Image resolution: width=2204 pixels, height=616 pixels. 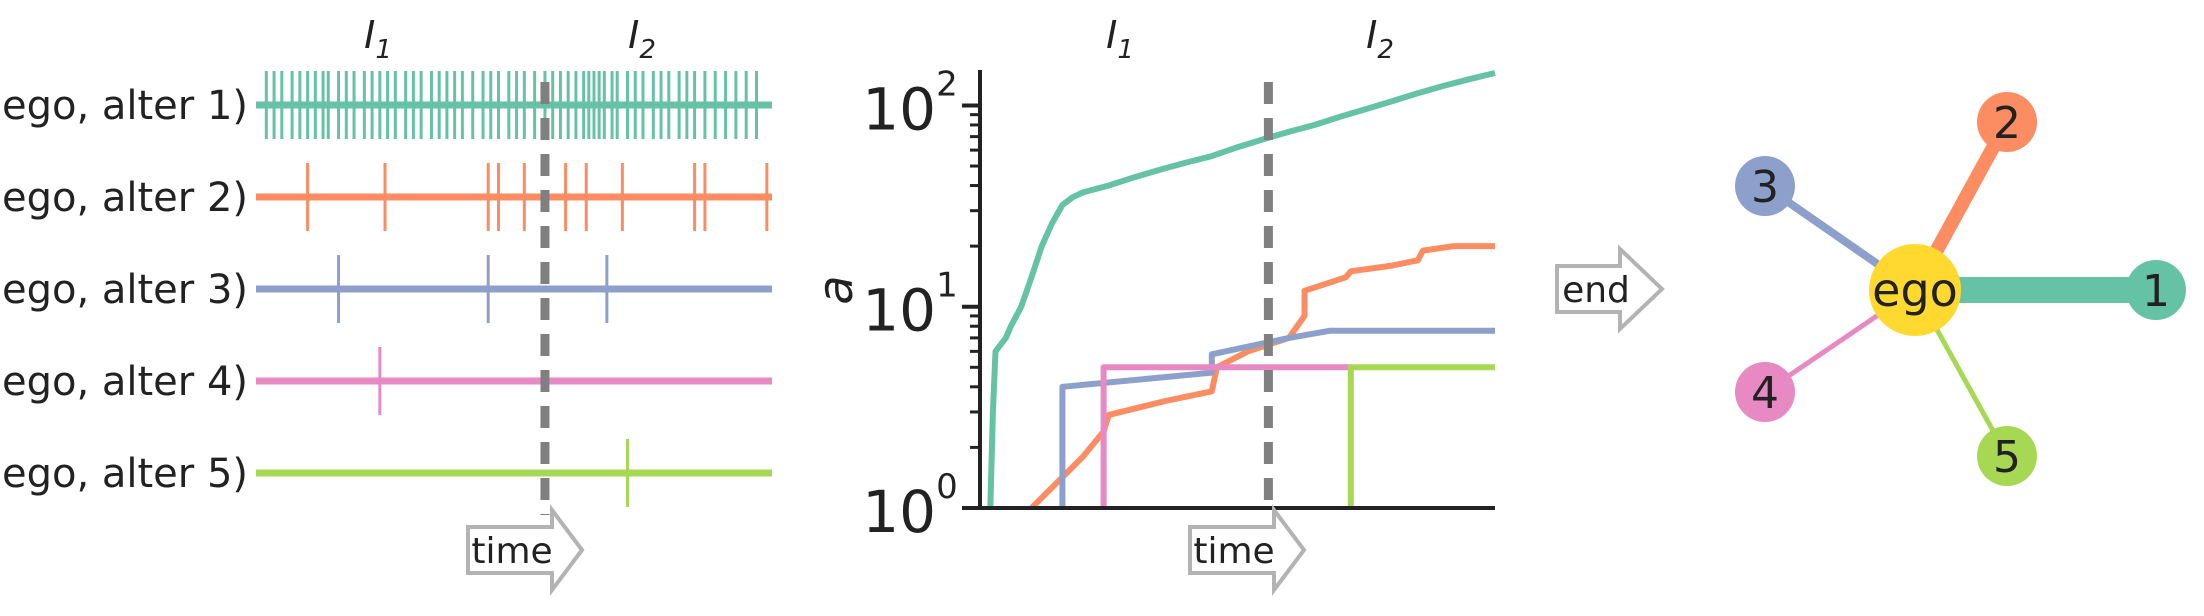 I want to click on end-arrow-shape, so click(x=1610, y=289).